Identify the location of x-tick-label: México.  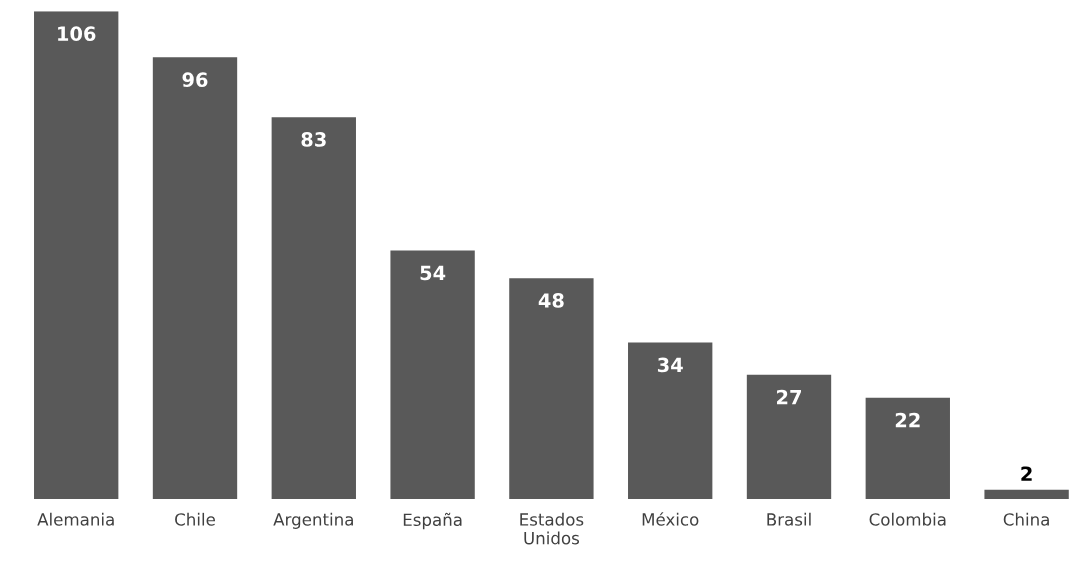
(670, 519).